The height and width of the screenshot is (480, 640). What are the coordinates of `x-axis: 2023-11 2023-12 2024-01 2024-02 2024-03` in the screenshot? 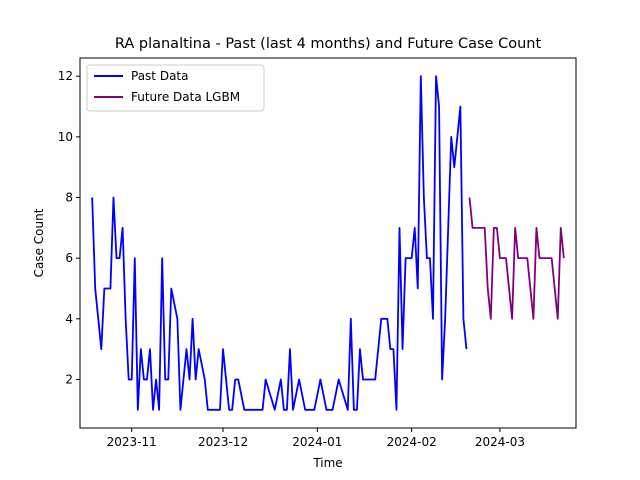 It's located at (316, 438).